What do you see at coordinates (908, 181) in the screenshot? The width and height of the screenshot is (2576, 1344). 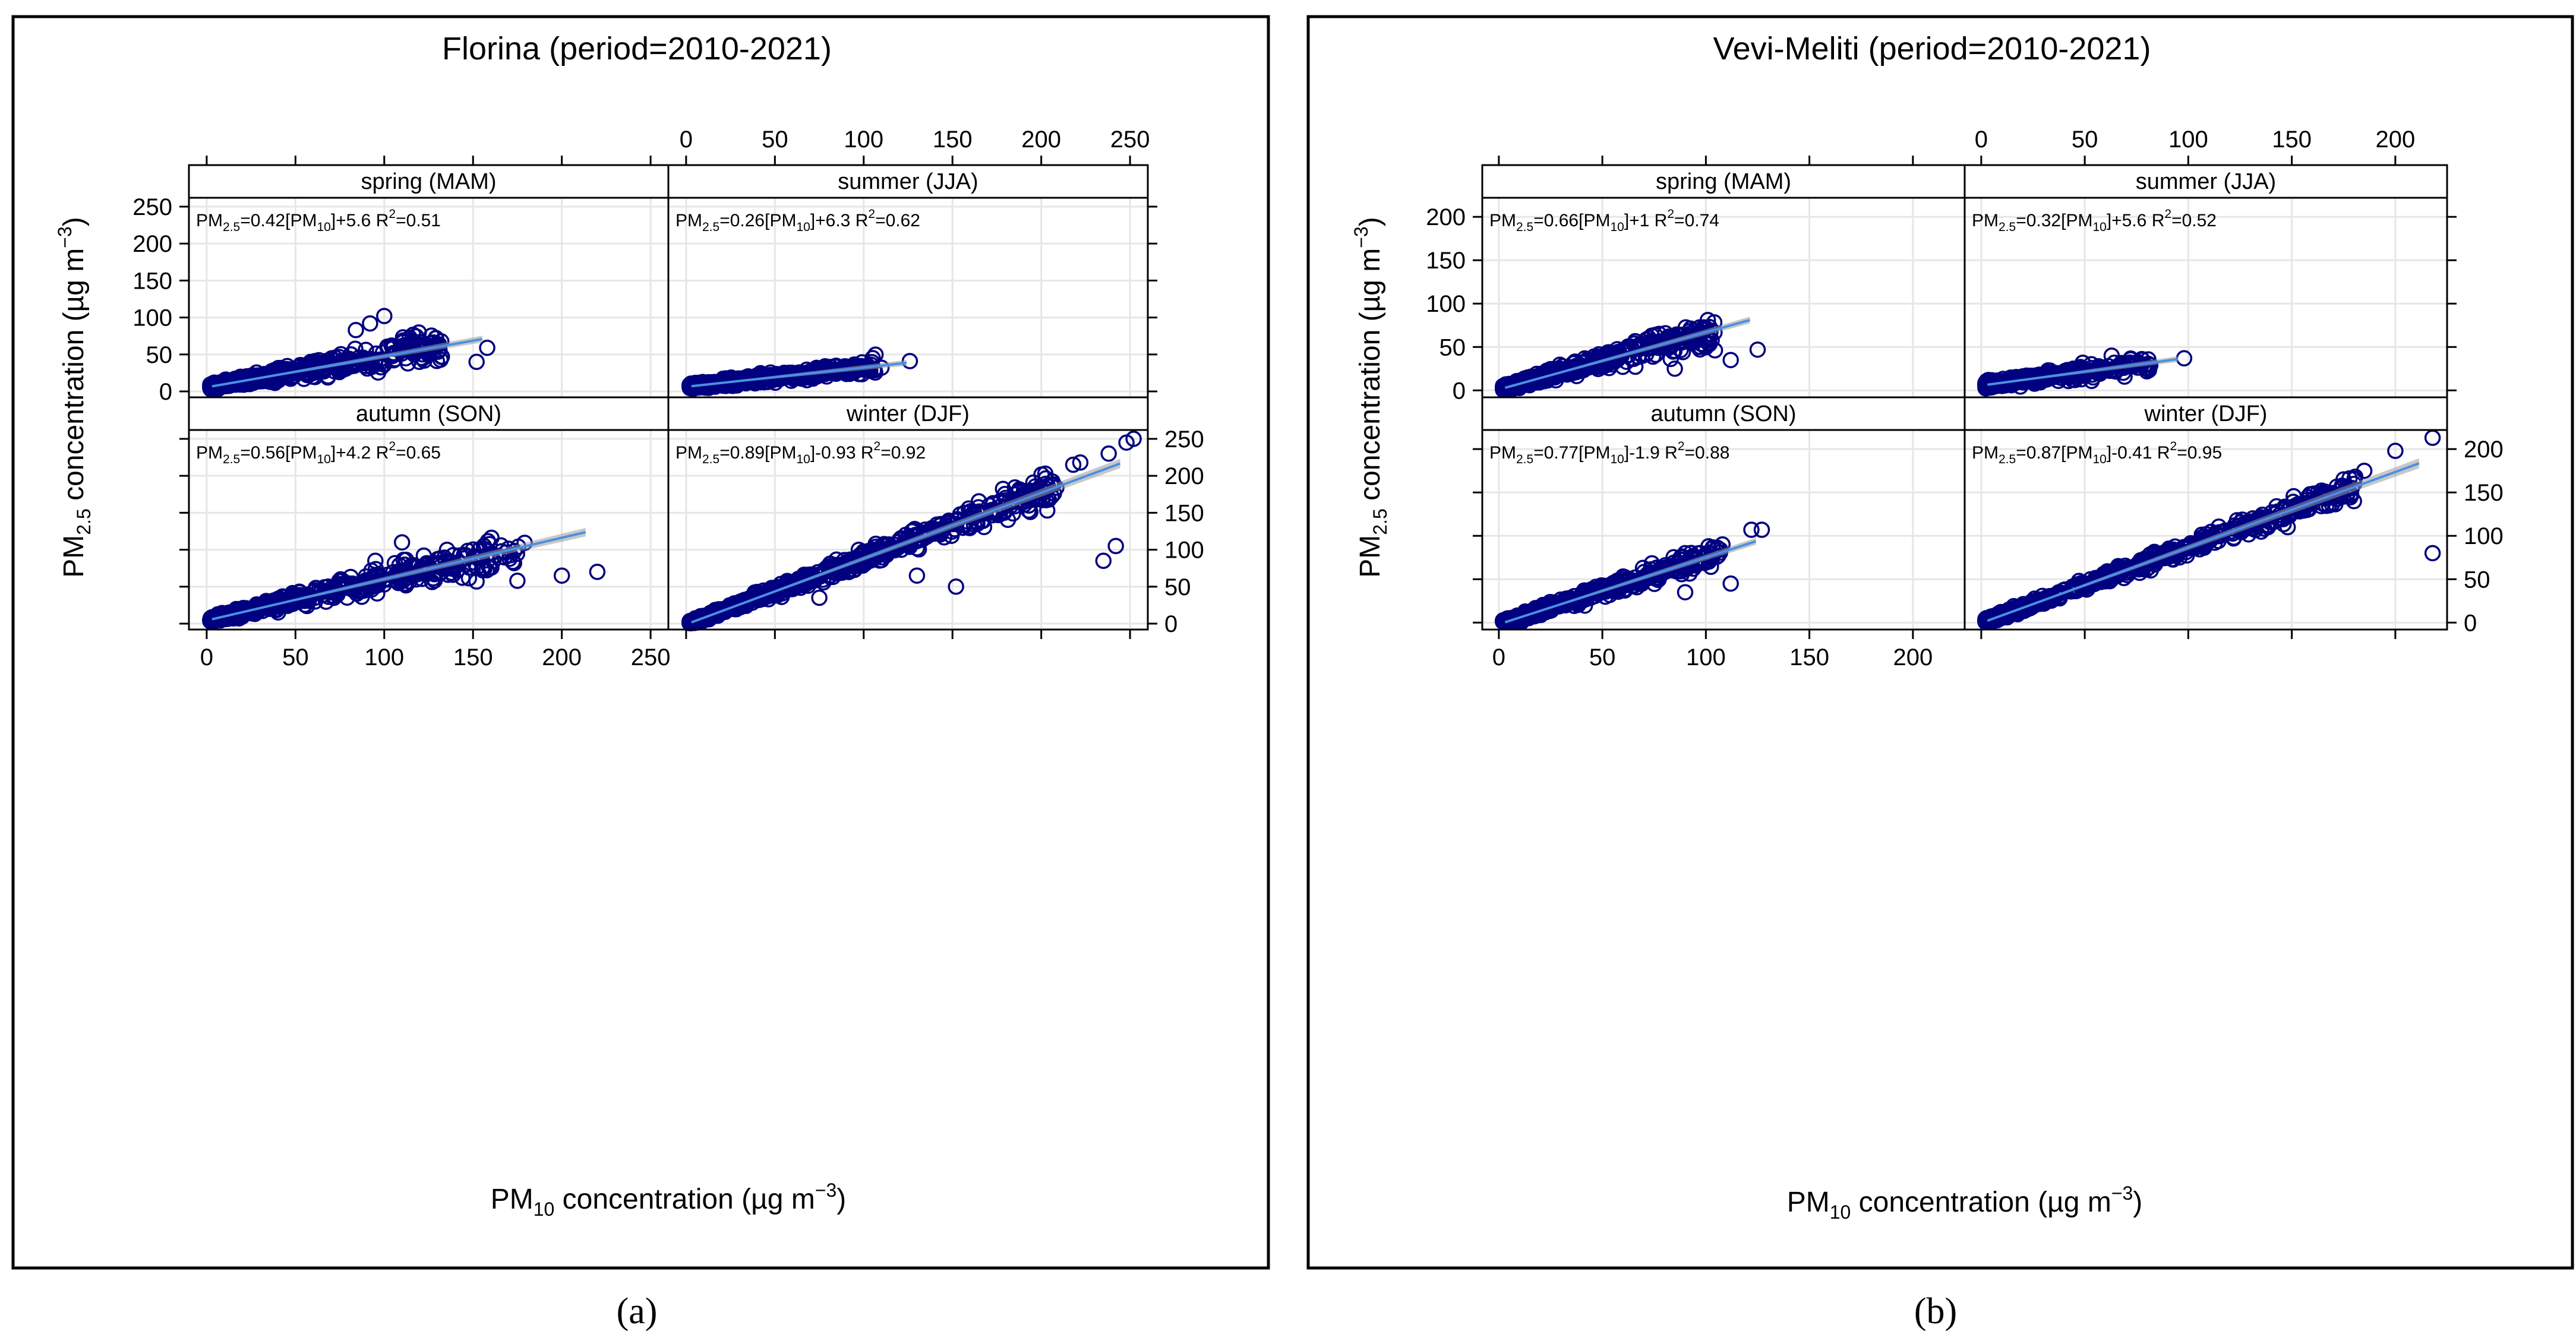 I see `strip-label: summer (JJA)` at bounding box center [908, 181].